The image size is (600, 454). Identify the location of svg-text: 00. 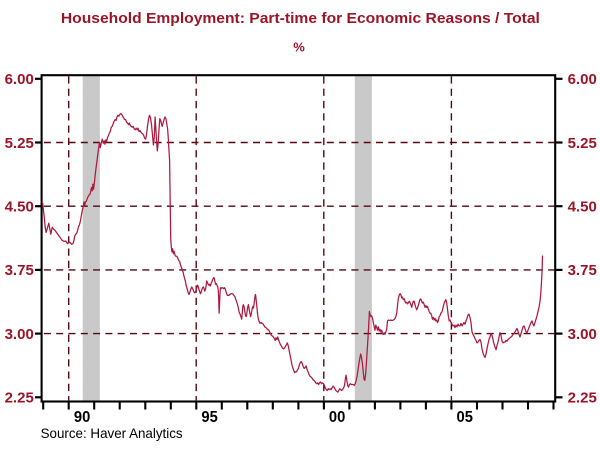
(337, 417).